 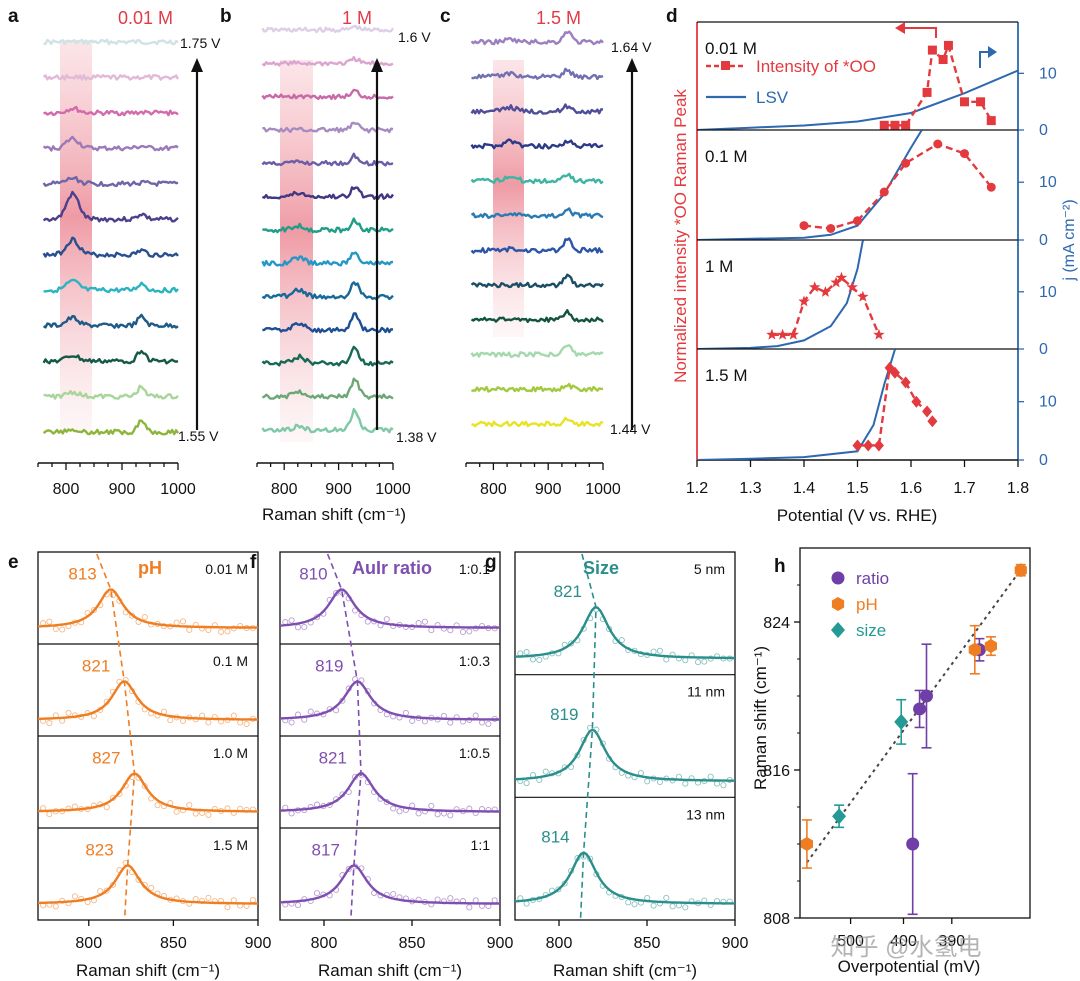 I want to click on row-label: 0.1 M, so click(x=230, y=661).